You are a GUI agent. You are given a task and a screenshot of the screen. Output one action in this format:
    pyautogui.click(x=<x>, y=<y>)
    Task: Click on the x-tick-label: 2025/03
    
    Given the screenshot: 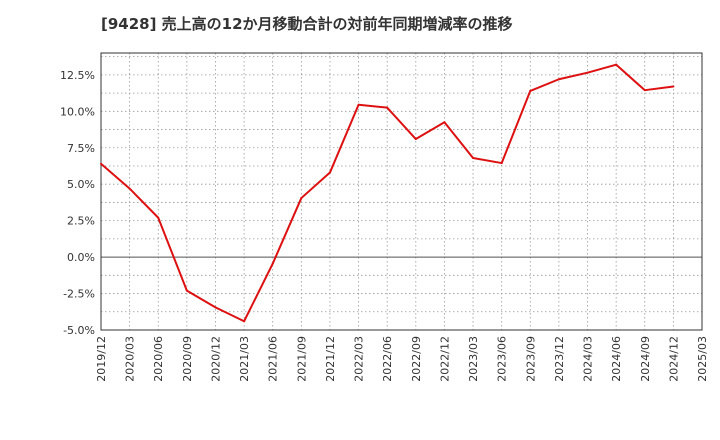 What is the action you would take?
    pyautogui.click(x=702, y=359)
    